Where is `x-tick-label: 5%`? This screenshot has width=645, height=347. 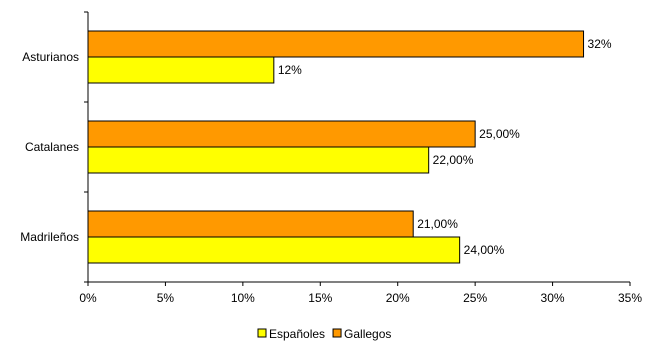 x-tick-label: 5% is located at coordinates (166, 298).